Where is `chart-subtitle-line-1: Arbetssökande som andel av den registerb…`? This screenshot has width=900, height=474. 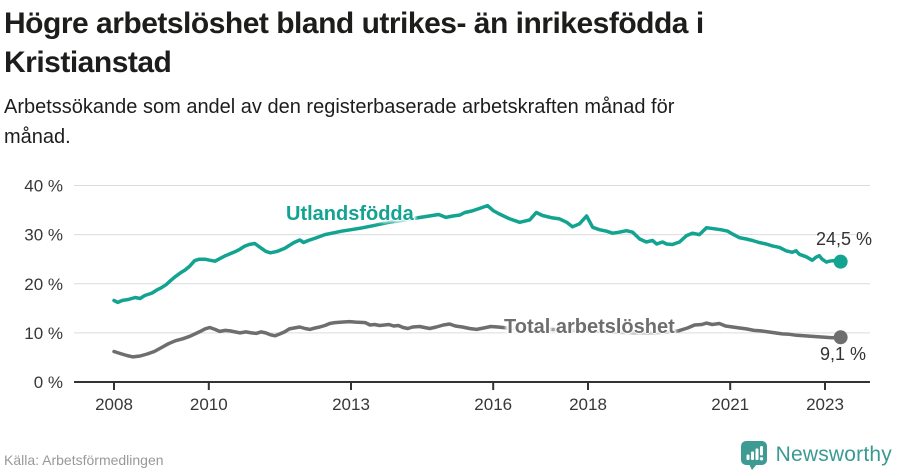 chart-subtitle-line-1: Arbetssökande som andel av den registerb… is located at coordinates (339, 107).